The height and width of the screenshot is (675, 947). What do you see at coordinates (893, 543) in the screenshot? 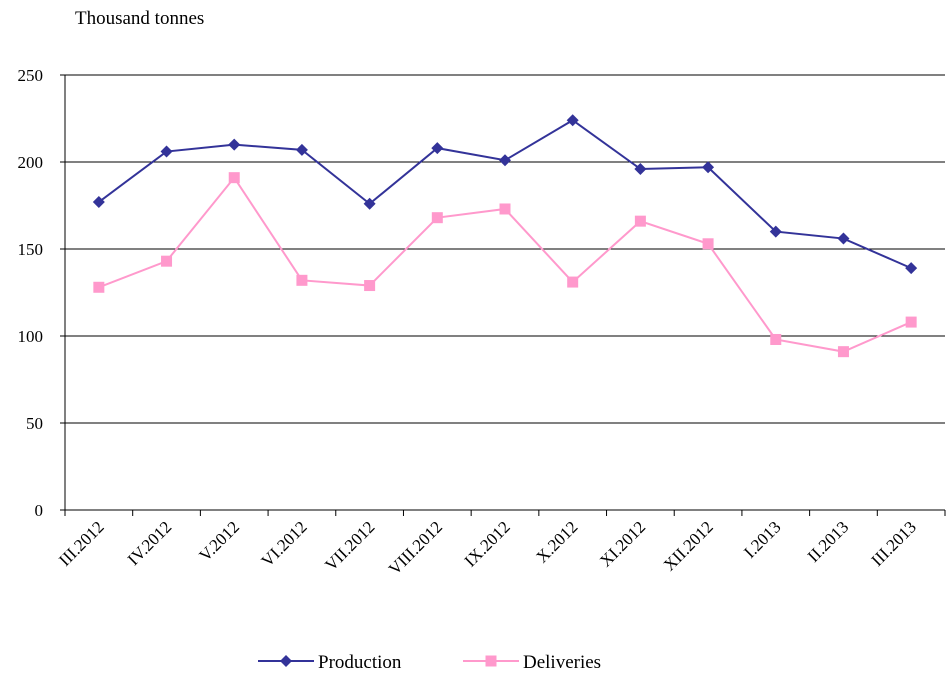
I see `x-tick-label: III.2013` at bounding box center [893, 543].